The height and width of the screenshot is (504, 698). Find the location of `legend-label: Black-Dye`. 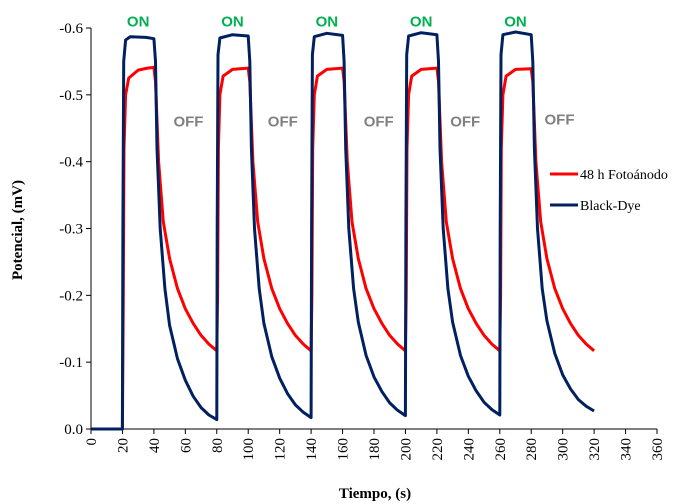

legend-label: Black-Dye is located at coordinates (610, 206).